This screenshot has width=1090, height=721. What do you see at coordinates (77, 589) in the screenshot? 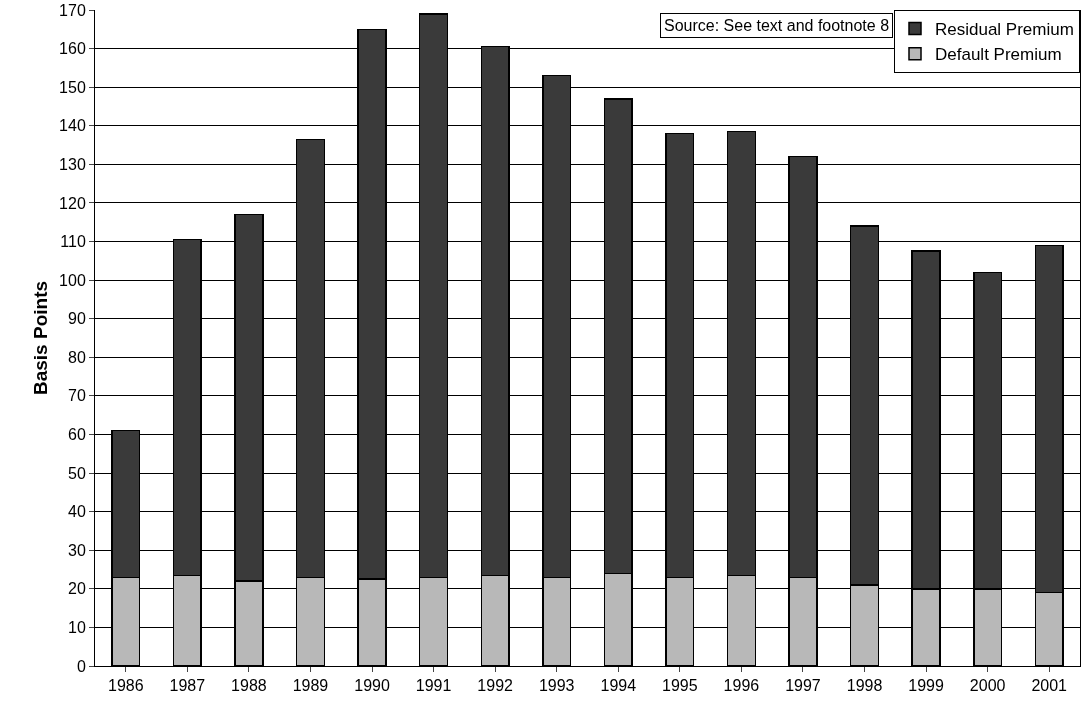
I see `y-tick-label: 20` at bounding box center [77, 589].